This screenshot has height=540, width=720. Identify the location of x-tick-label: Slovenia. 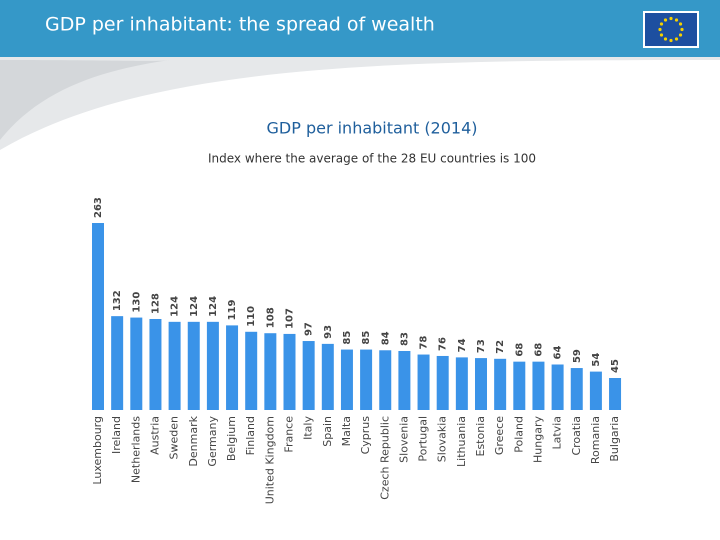
(403, 439).